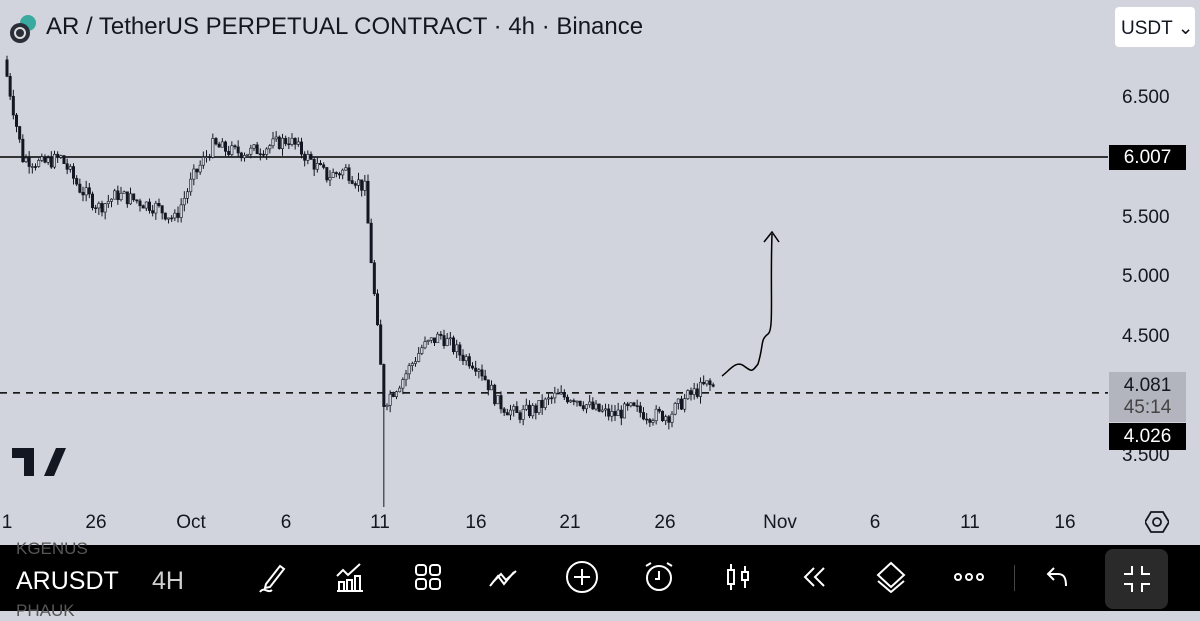 Image resolution: width=1200 pixels, height=621 pixels. I want to click on price-tick: 5.000, so click(1146, 276).